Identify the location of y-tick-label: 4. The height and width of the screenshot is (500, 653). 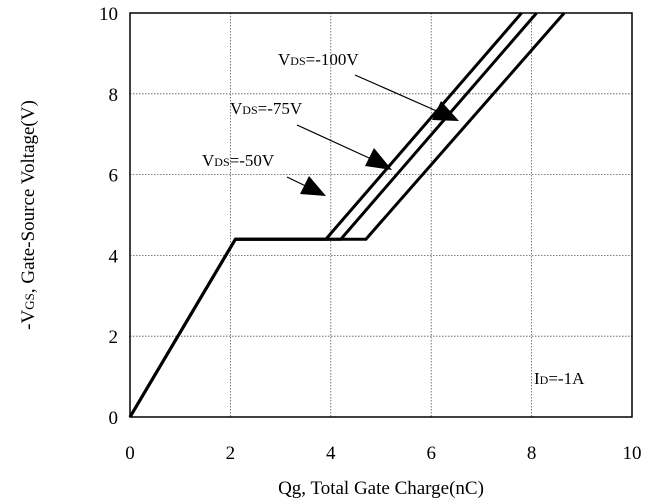
(114, 256).